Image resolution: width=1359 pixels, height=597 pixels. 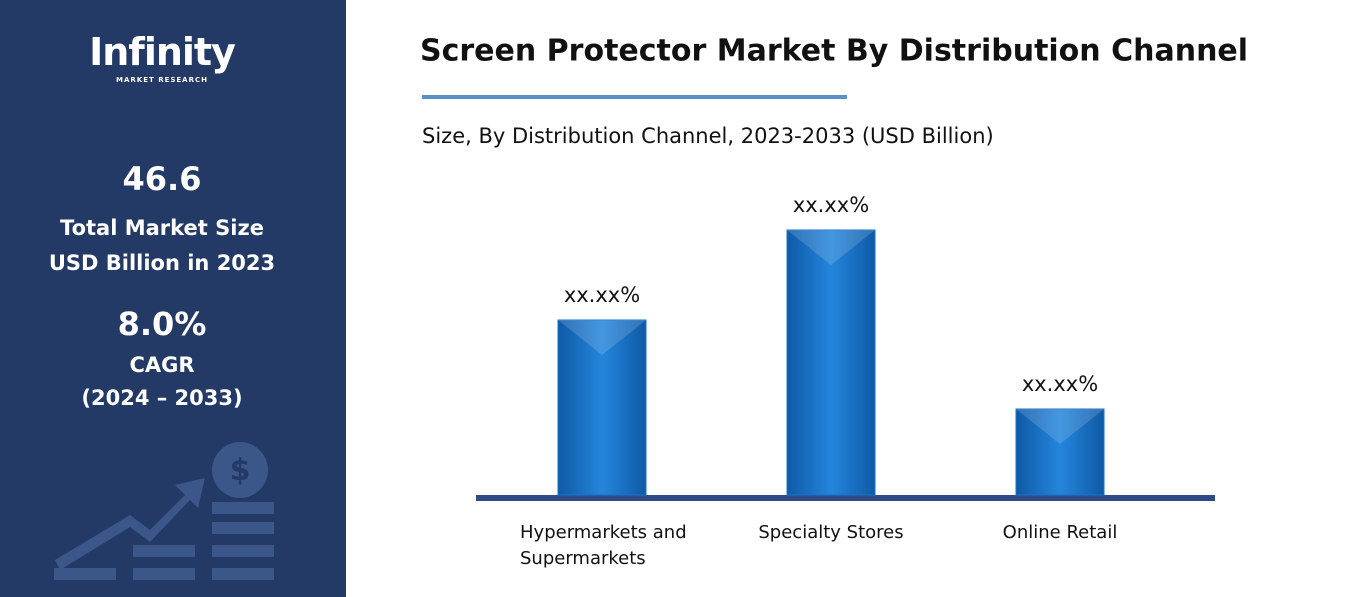 I want to click on market-size: 46.6, so click(x=162, y=179).